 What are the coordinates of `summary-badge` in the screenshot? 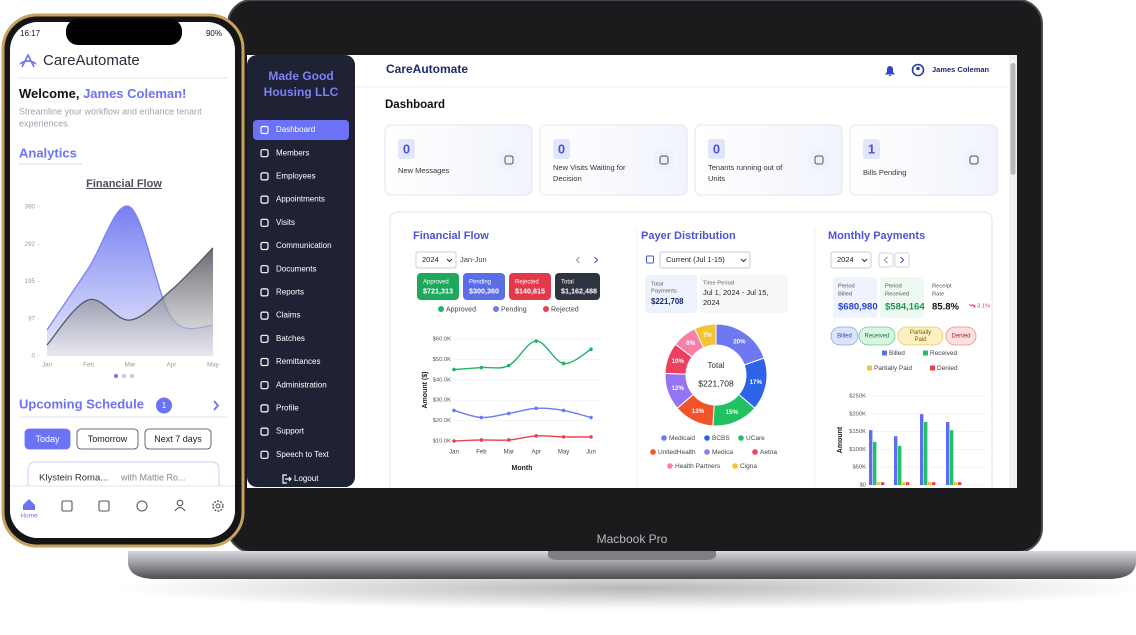 It's located at (577, 286).